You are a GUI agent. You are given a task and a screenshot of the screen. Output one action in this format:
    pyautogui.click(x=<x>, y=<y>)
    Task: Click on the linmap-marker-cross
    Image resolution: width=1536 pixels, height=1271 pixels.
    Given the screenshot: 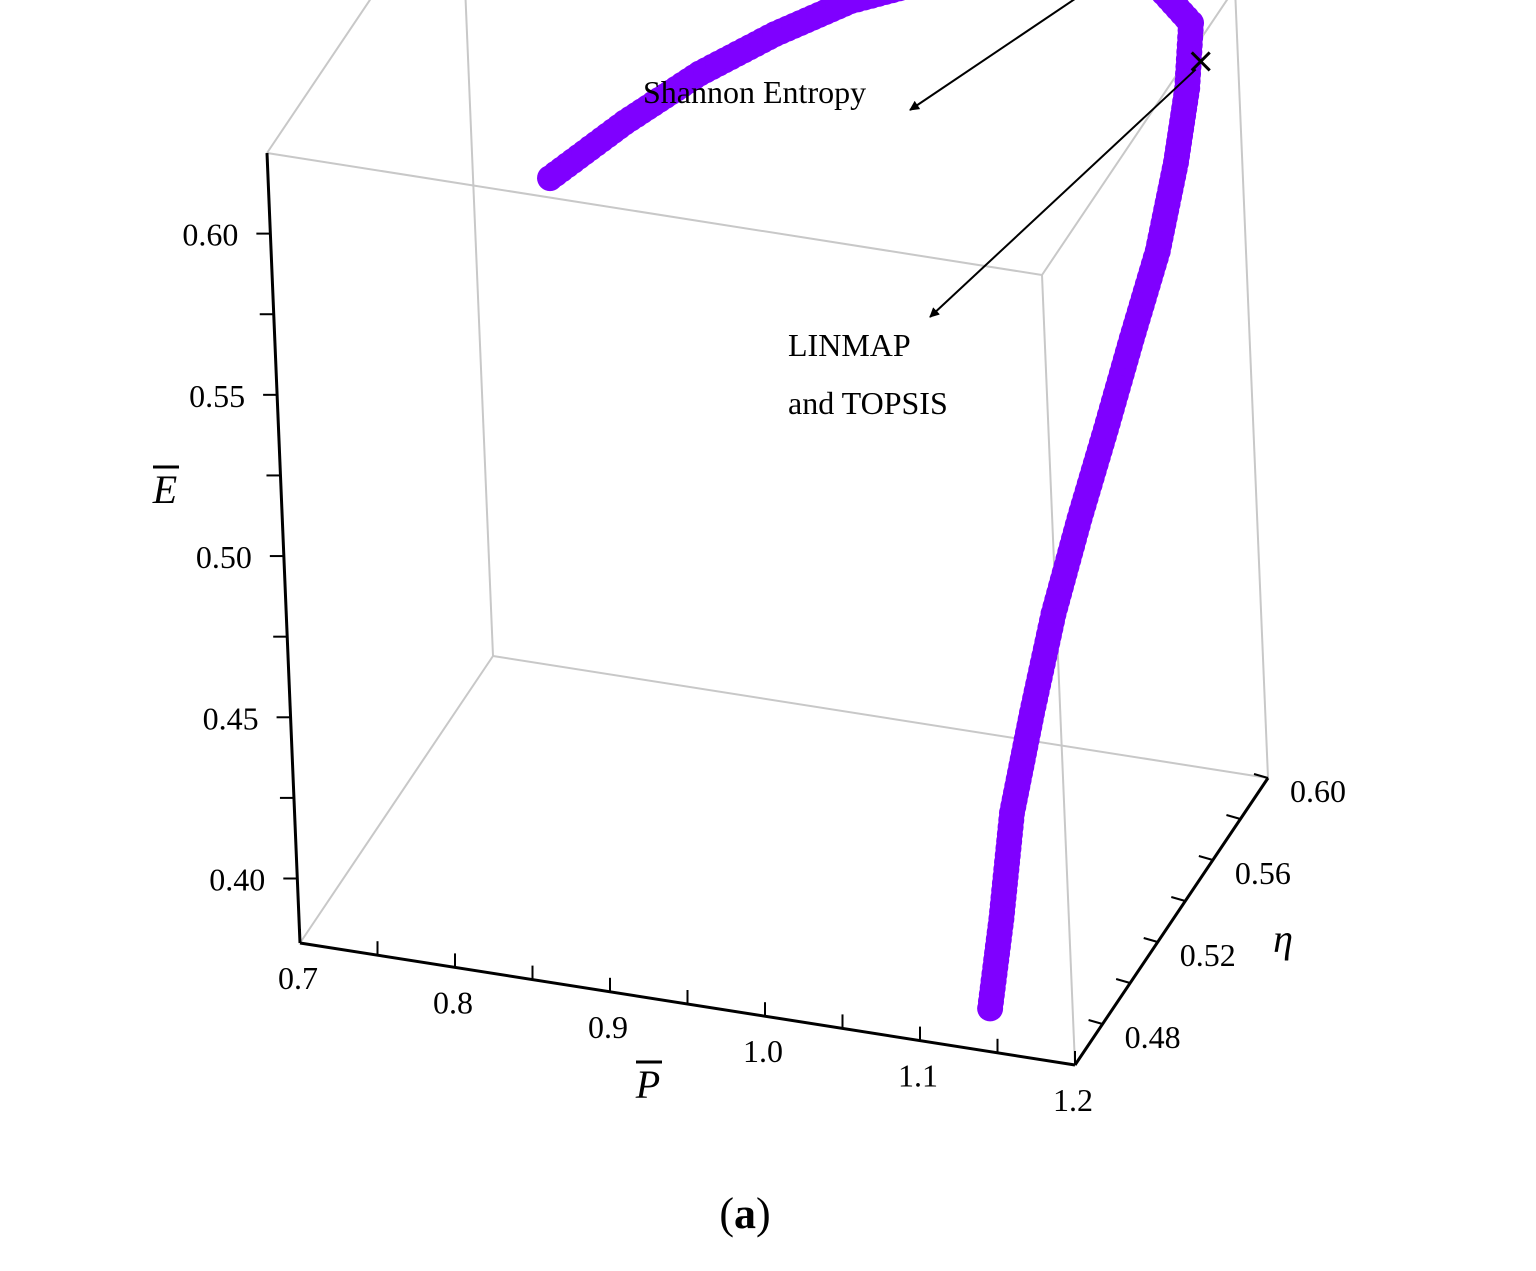 What is the action you would take?
    pyautogui.click(x=1200, y=61)
    